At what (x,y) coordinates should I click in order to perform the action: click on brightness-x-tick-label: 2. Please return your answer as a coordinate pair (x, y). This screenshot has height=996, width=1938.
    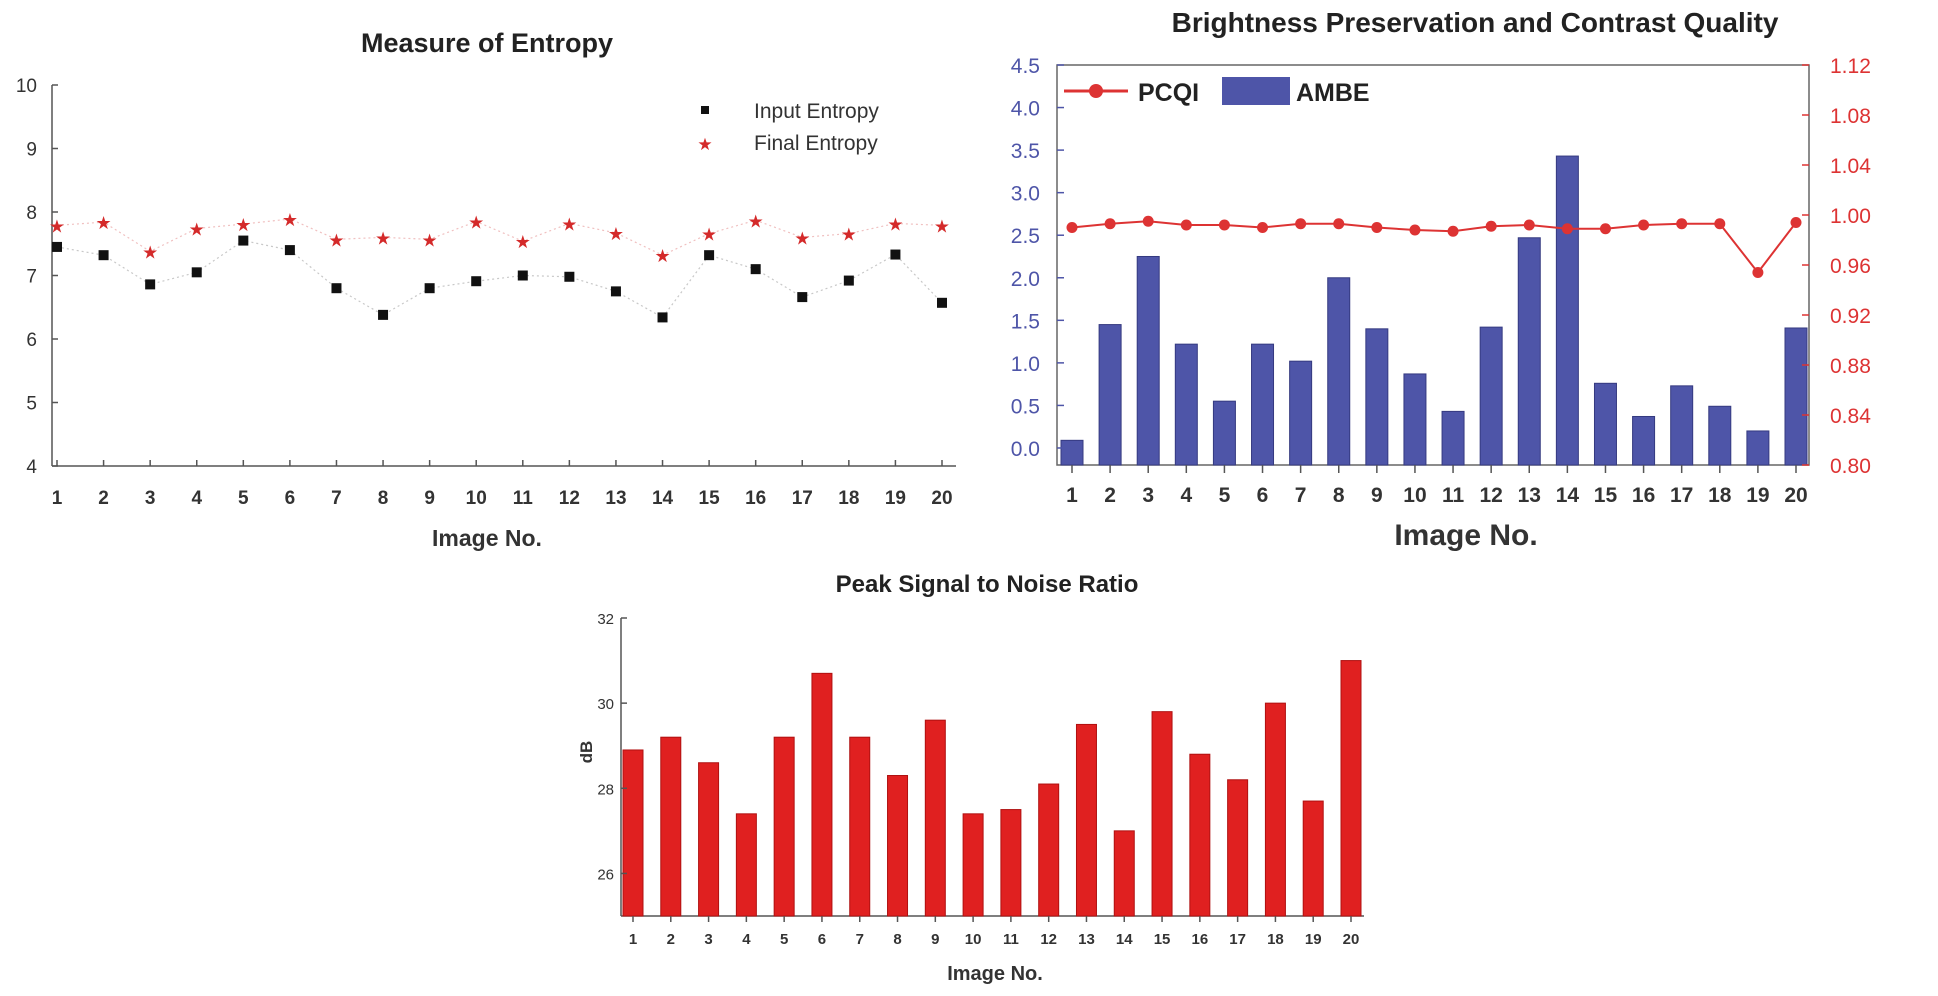
    Looking at the image, I should click on (1110, 495).